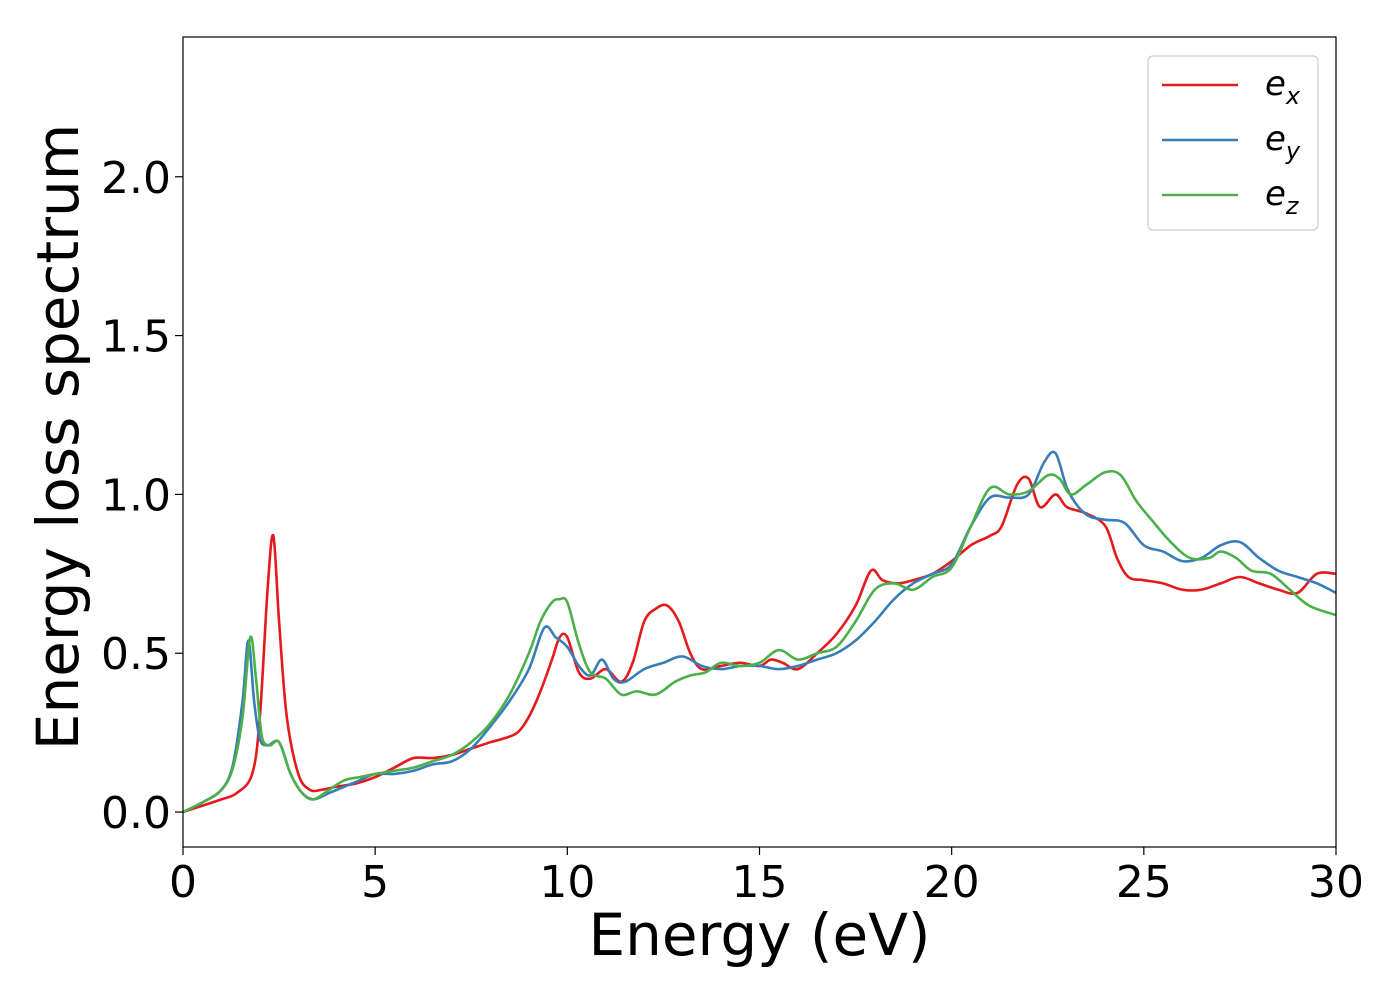 The width and height of the screenshot is (1400, 1000). Describe the element at coordinates (136, 178) in the screenshot. I see `y-tick-label: 2.0` at that location.